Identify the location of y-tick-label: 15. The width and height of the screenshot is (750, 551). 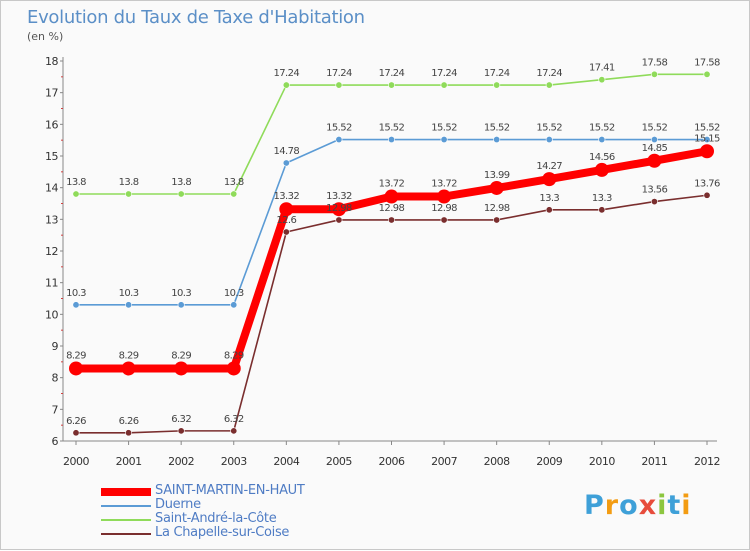
(51, 156).